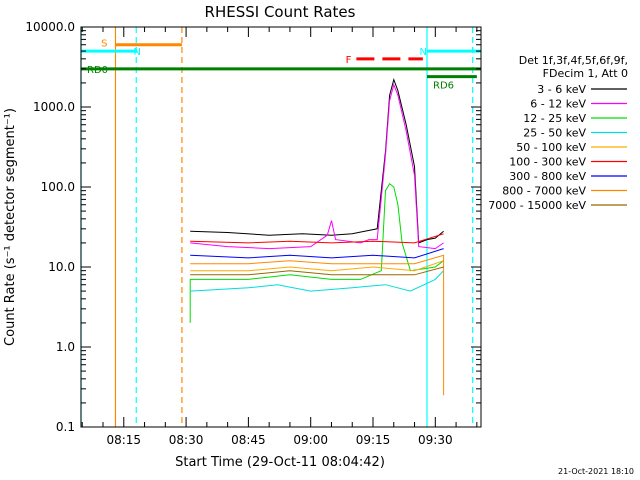  Describe the element at coordinates (58, 187) in the screenshot. I see `y-tick-label: 100.0` at that location.